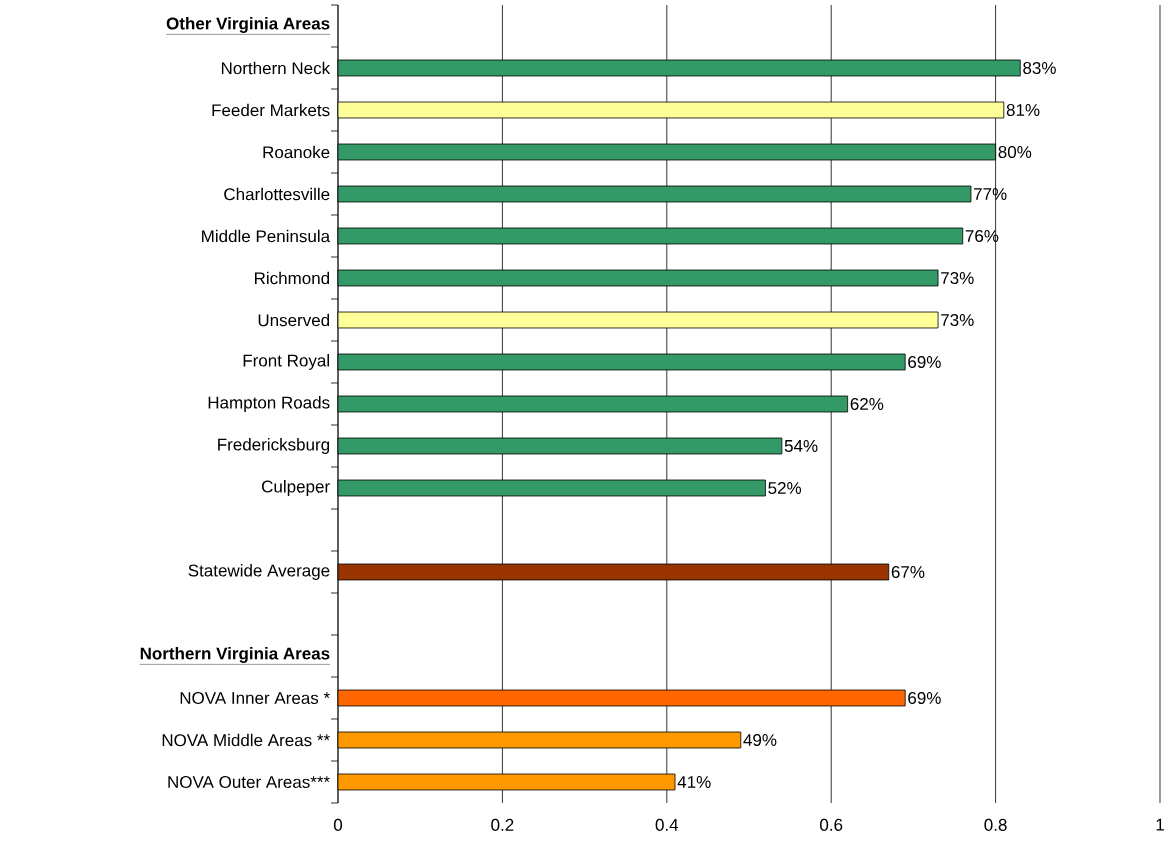 The width and height of the screenshot is (1171, 854). I want to click on data-label: 62%, so click(867, 404).